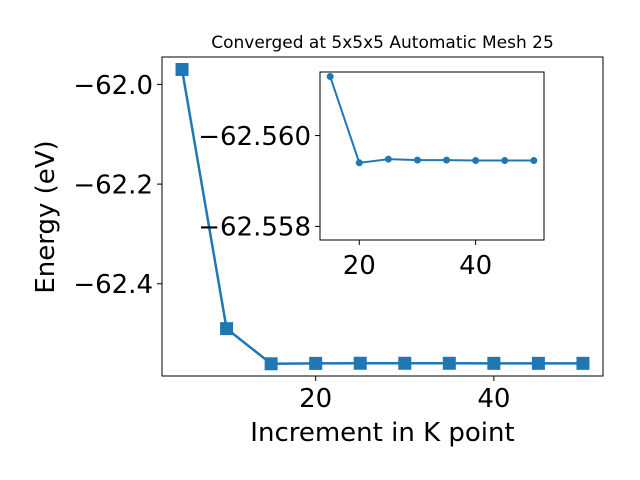 This screenshot has height=480, width=640. I want to click on inset-series-line, so click(431, 120).